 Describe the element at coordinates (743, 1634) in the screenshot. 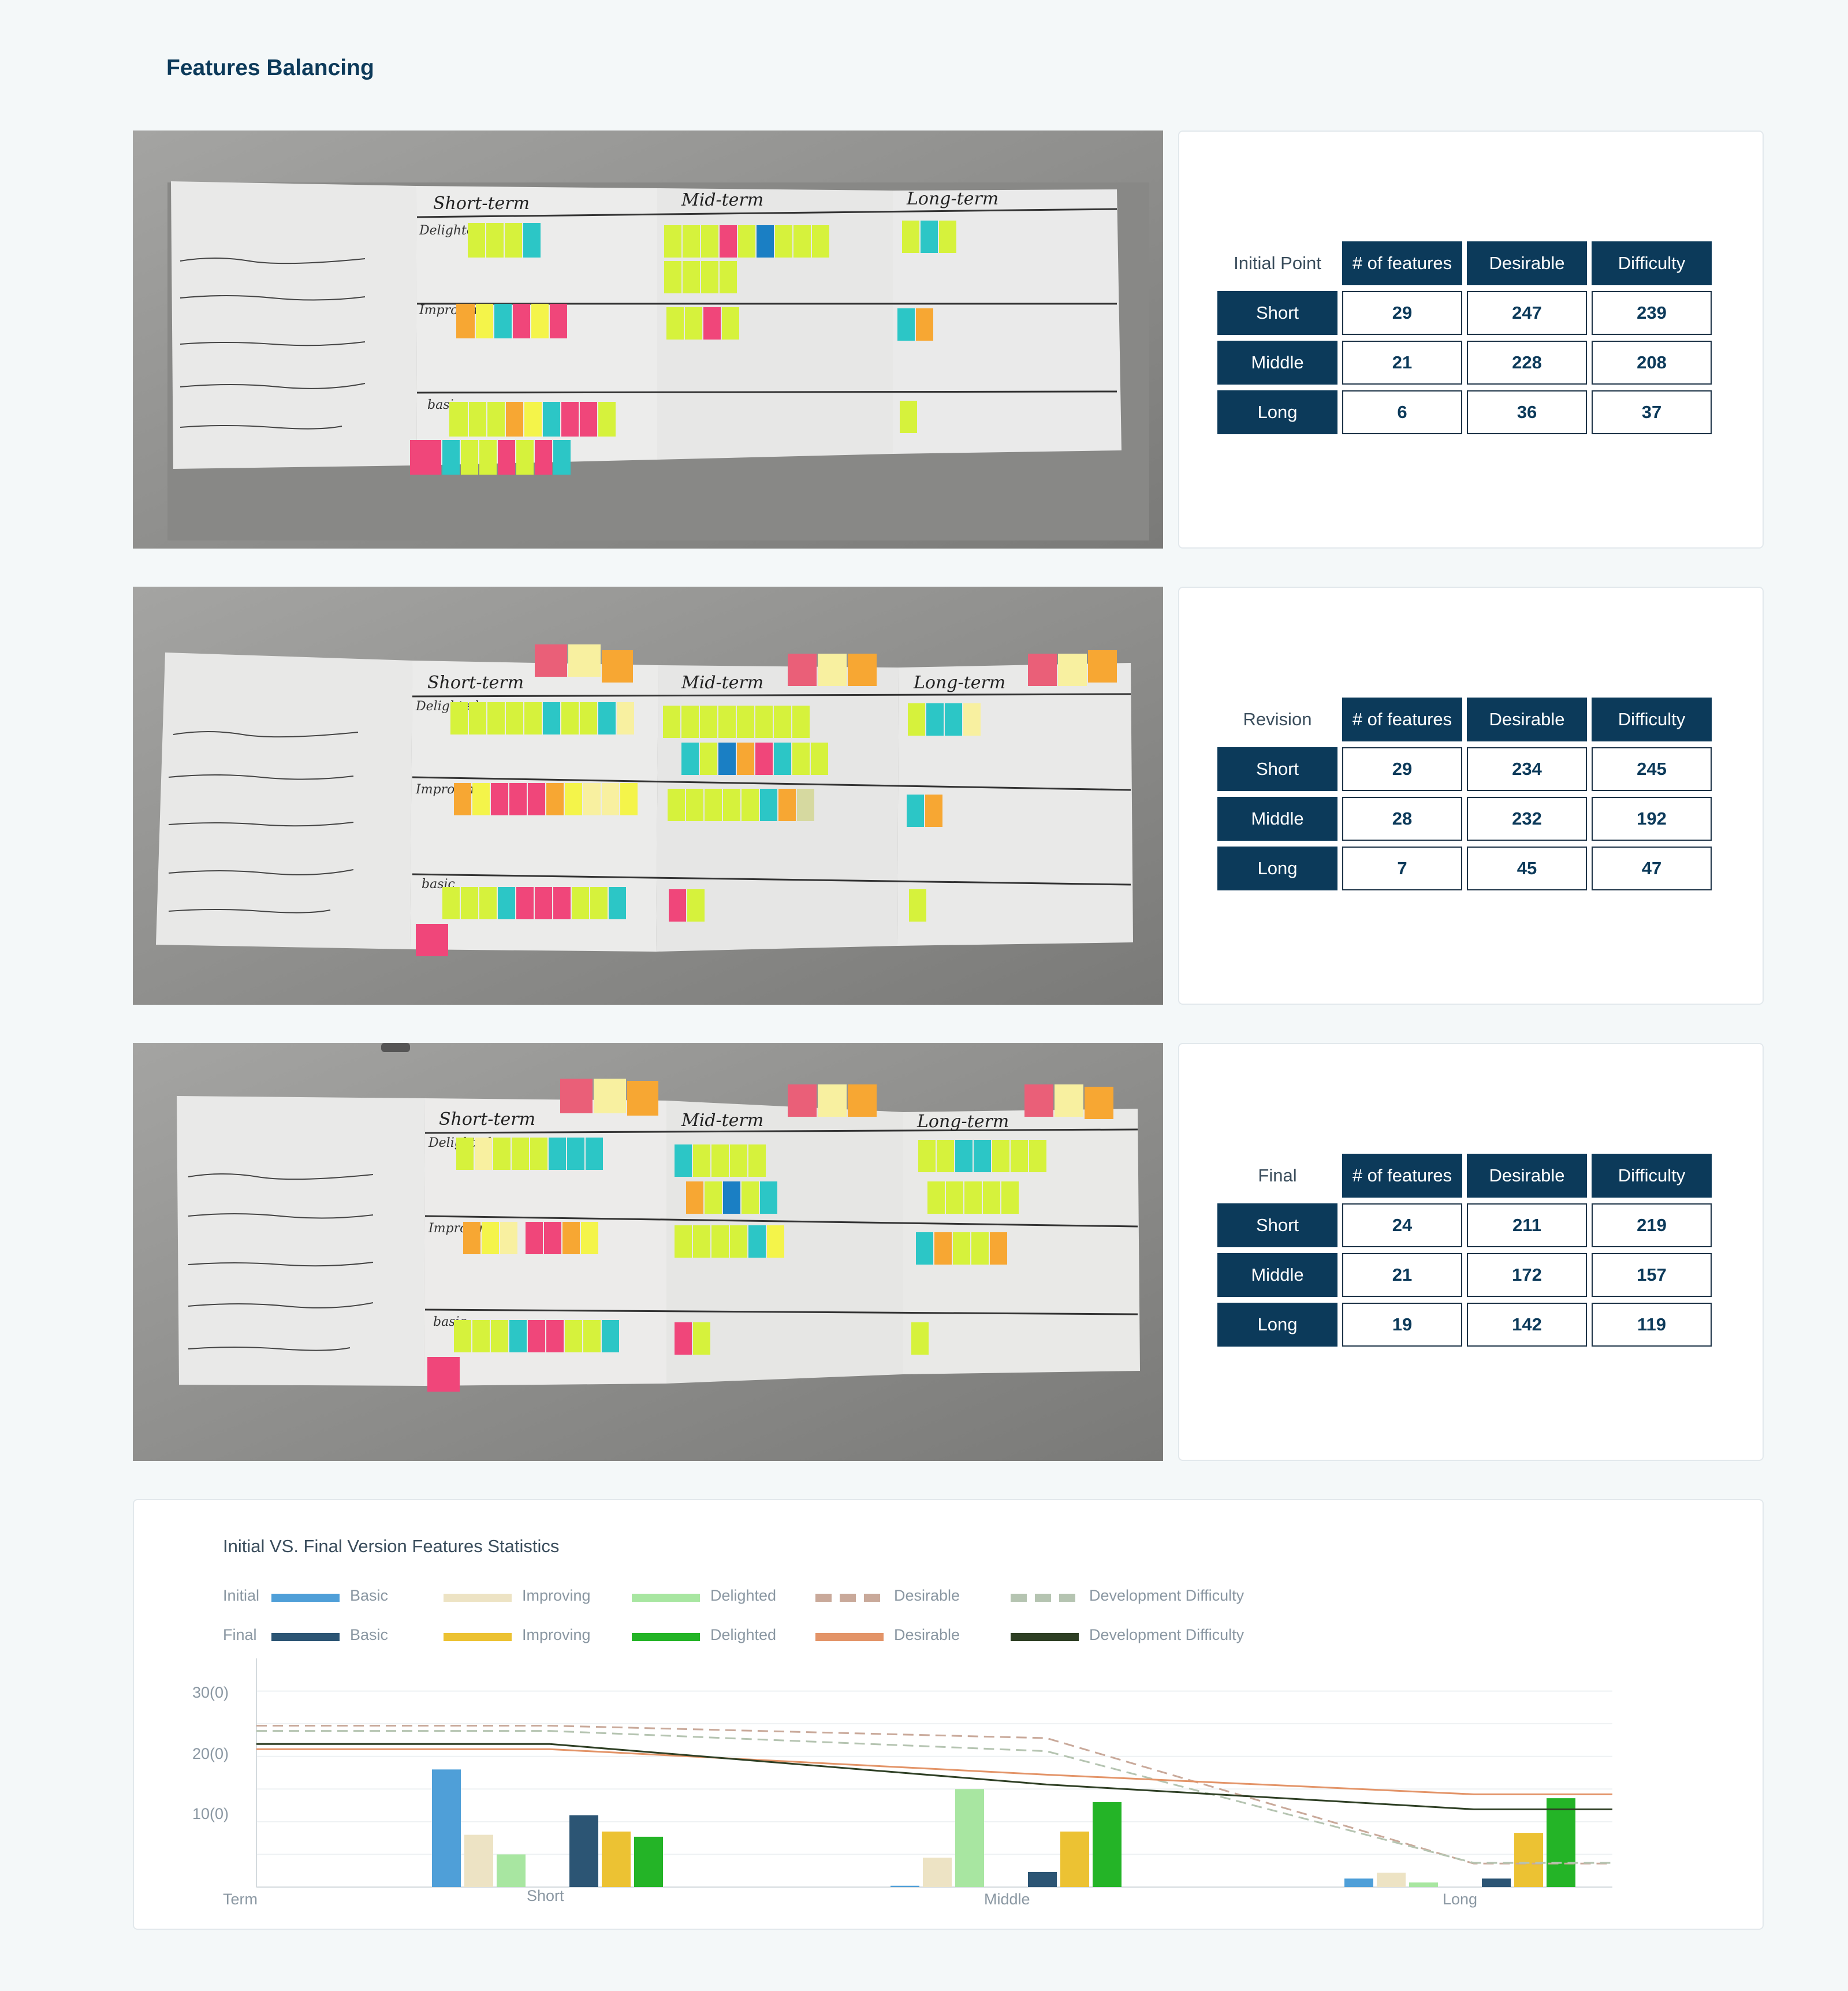

I see `legend-label: Delighted` at that location.